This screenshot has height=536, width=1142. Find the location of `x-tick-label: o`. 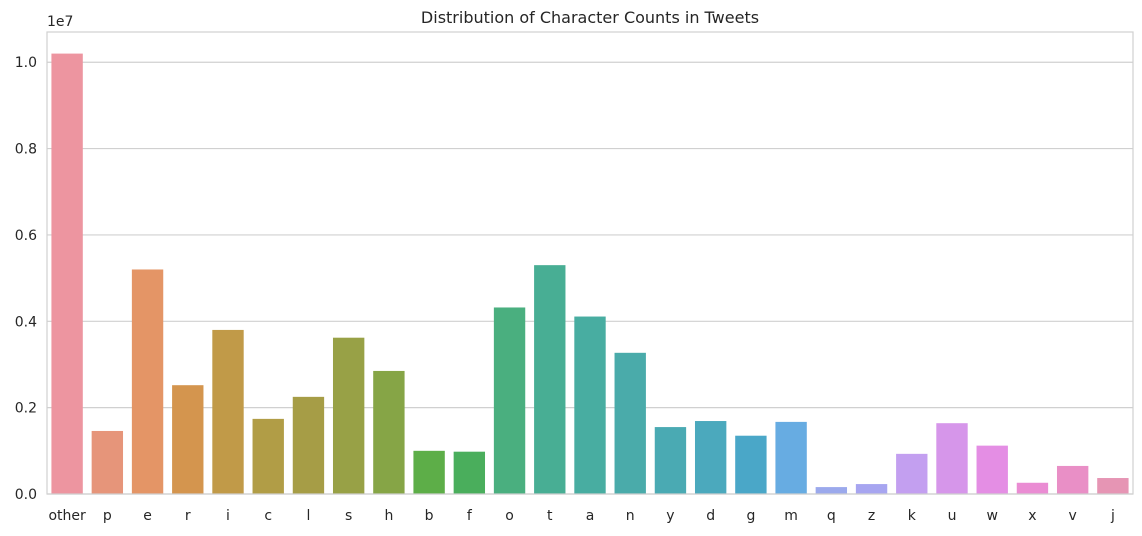

x-tick-label: o is located at coordinates (509, 516).